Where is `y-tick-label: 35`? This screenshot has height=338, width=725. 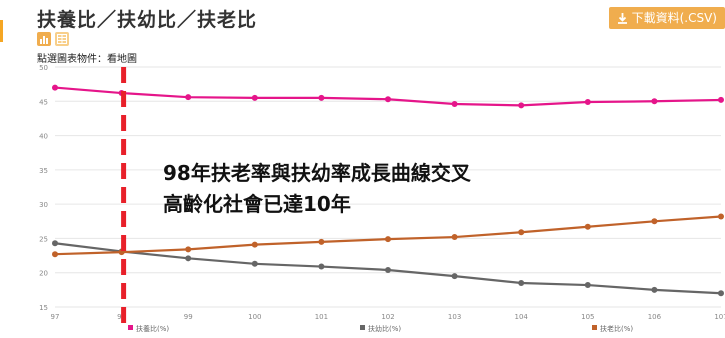
y-tick-label: 35 is located at coordinates (43, 171).